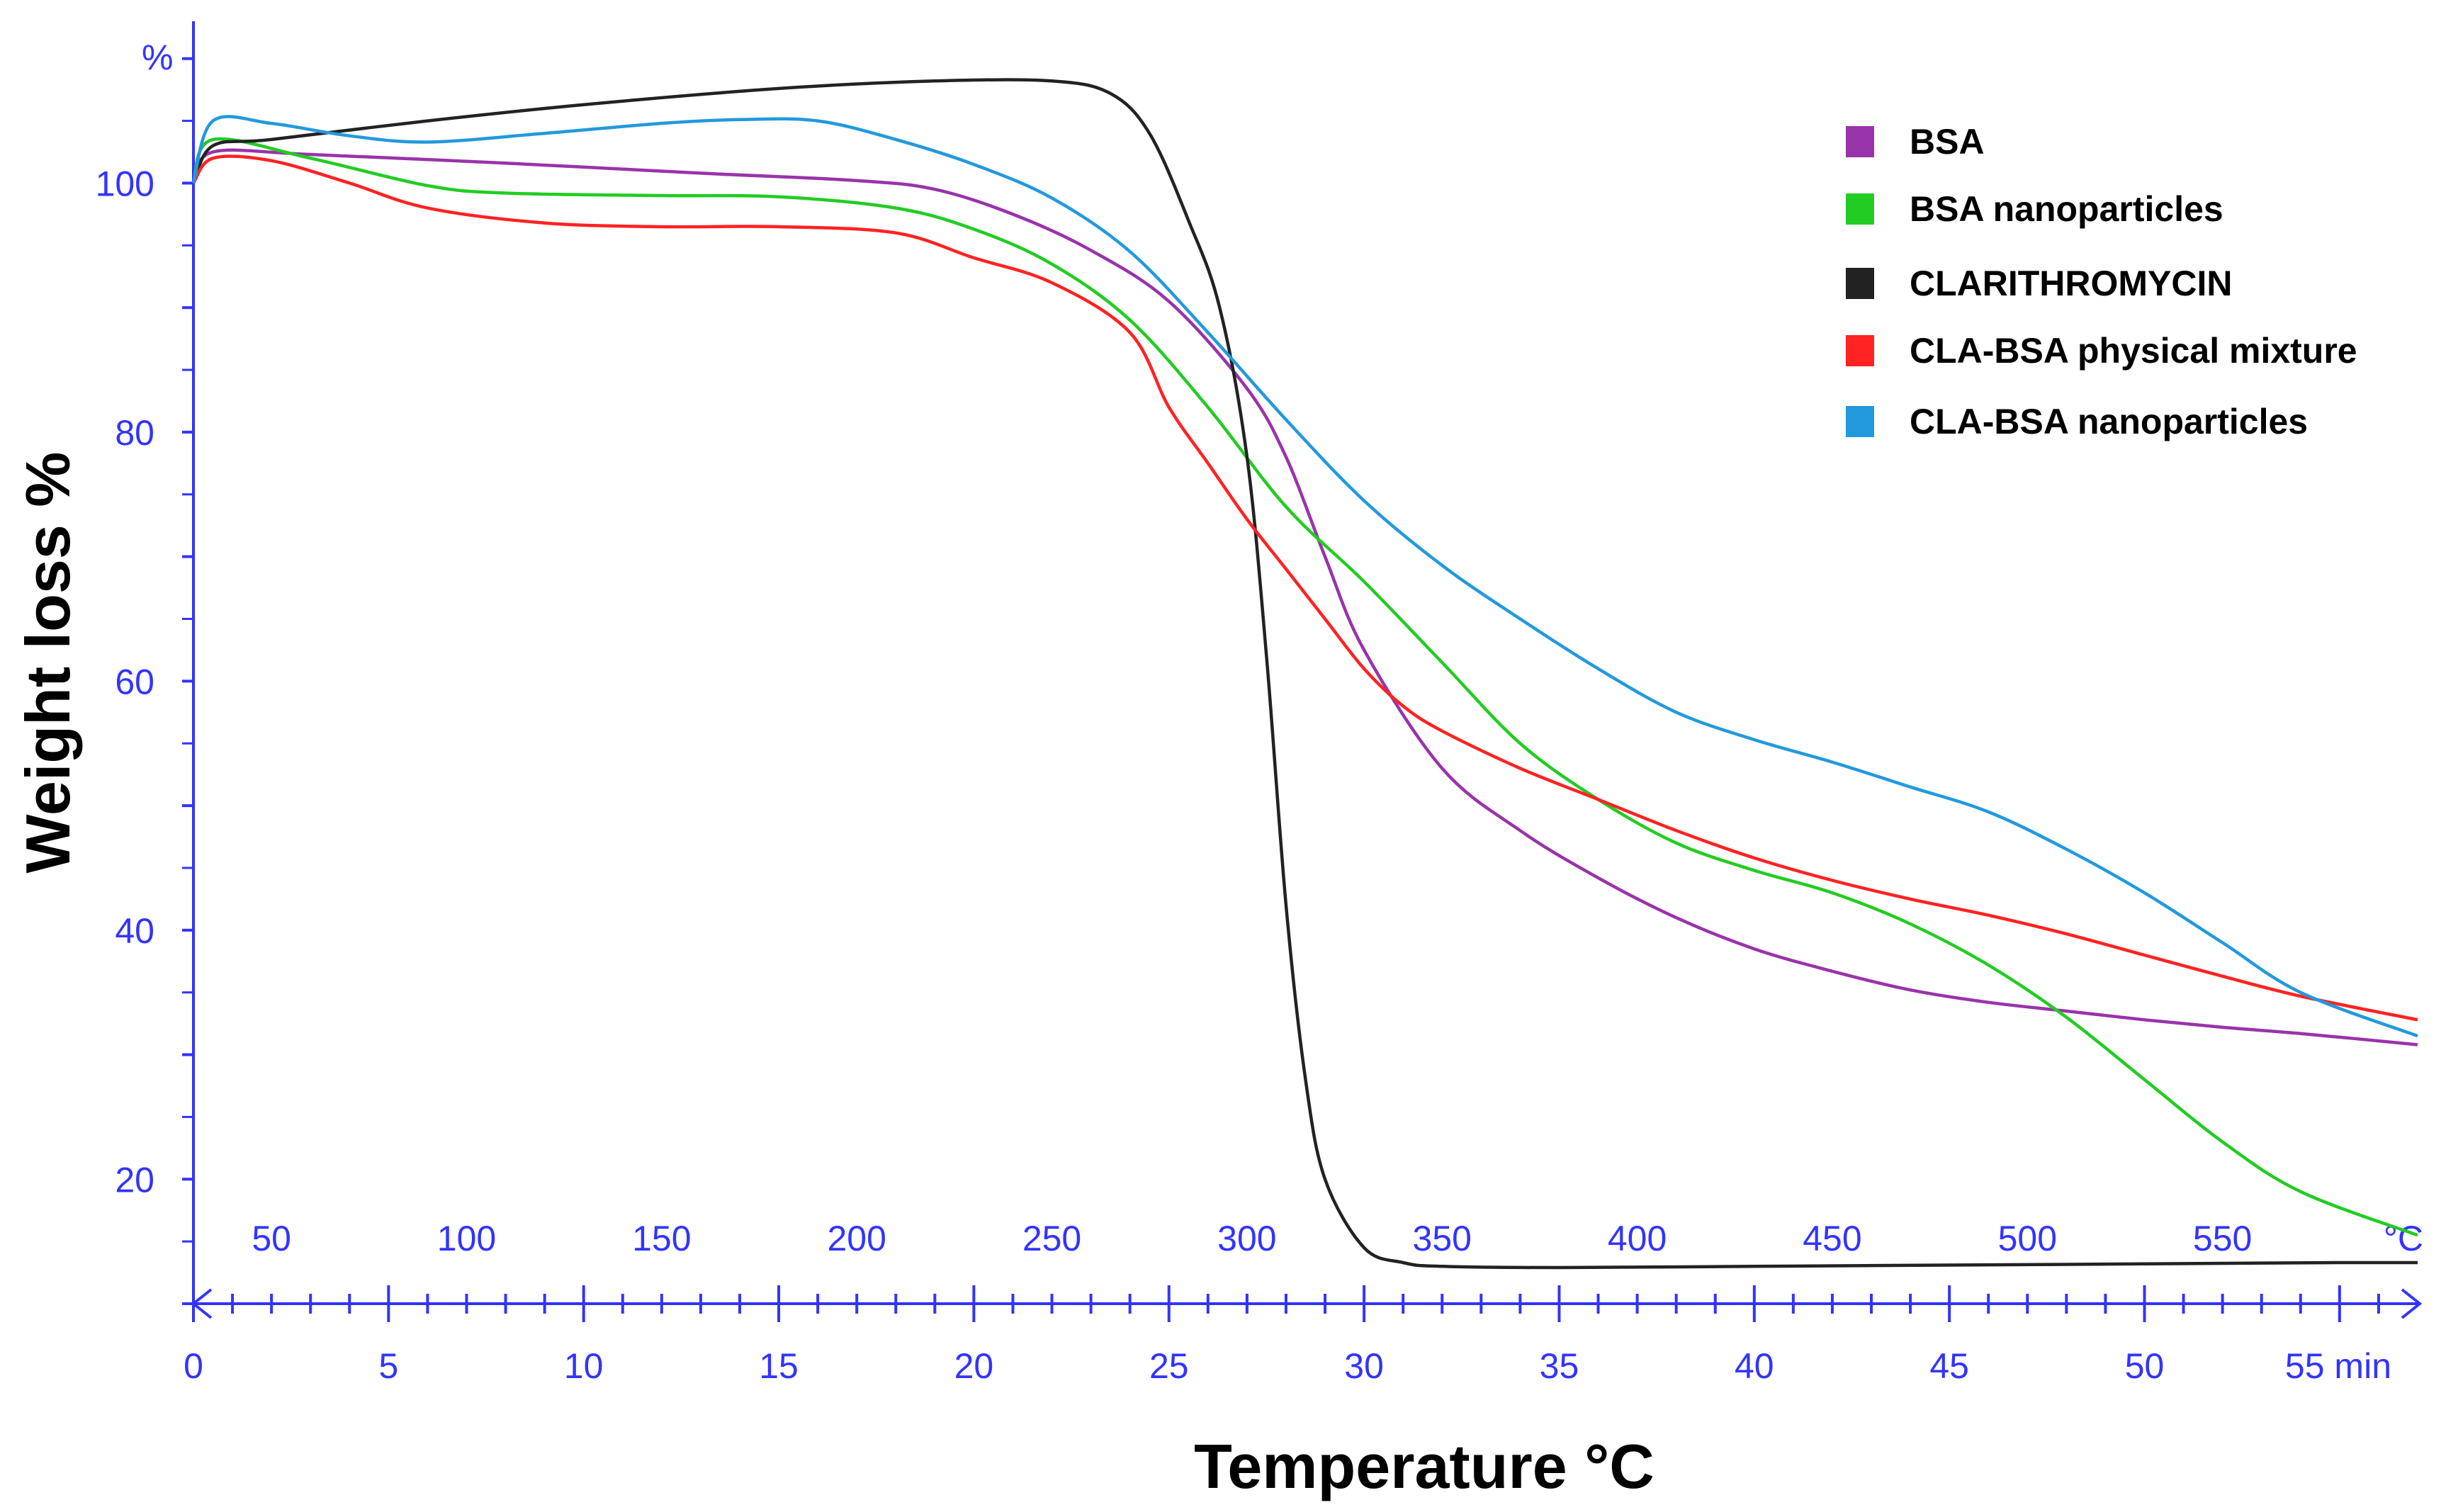 The height and width of the screenshot is (1512, 2441). I want to click on time-tick-label: 35, so click(1559, 1366).